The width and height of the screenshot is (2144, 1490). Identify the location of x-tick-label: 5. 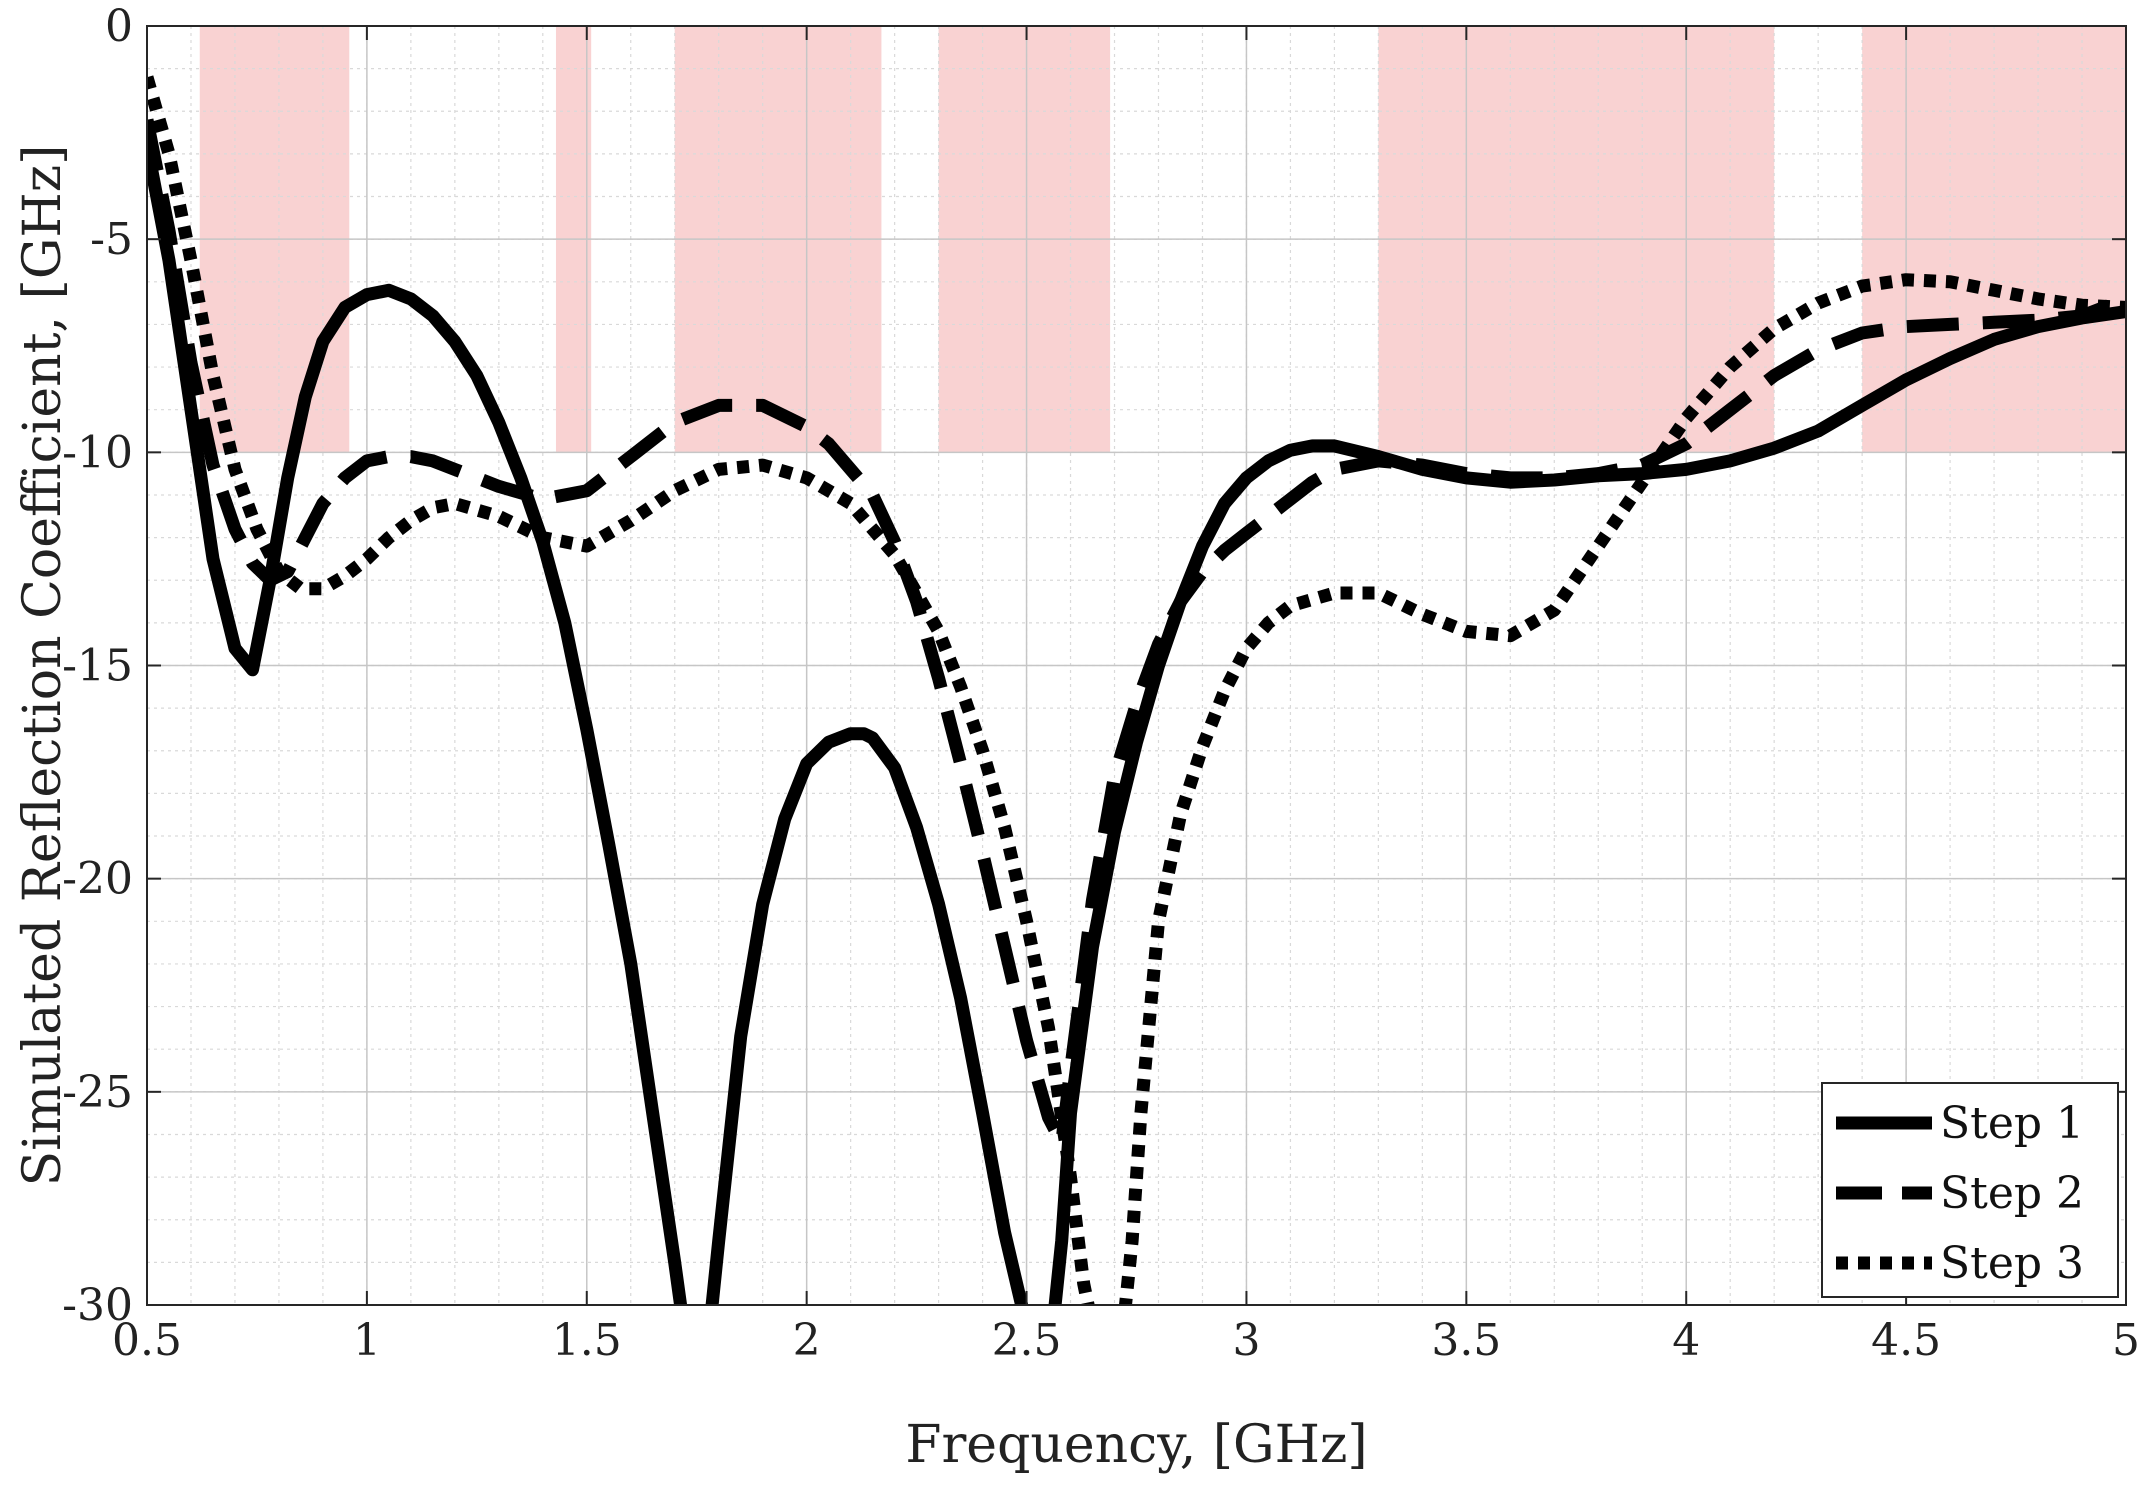
(2126, 1340).